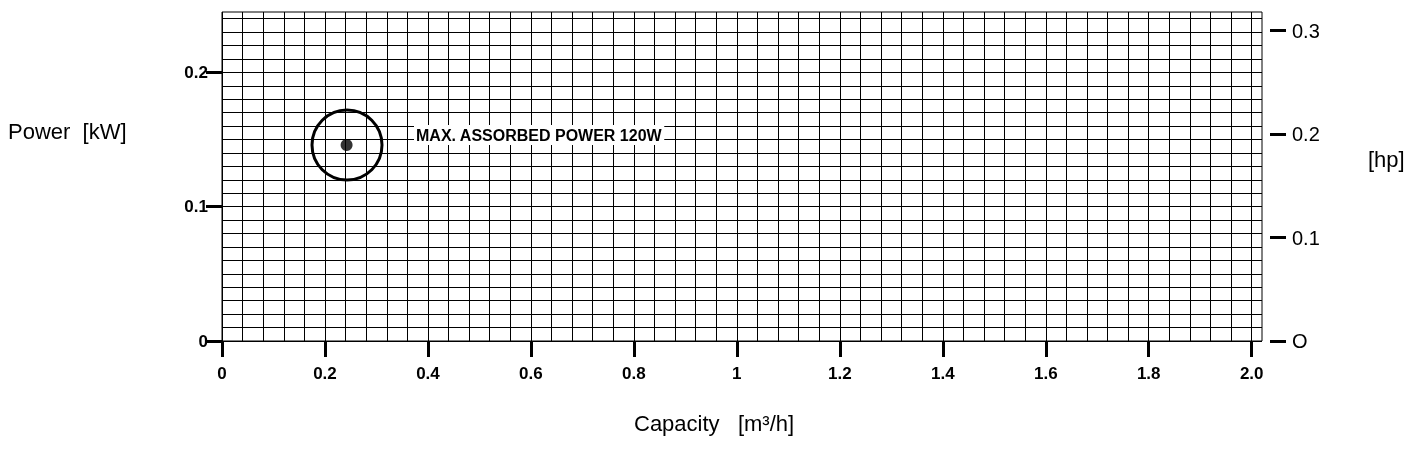 The width and height of the screenshot is (1414, 455). I want to click on y2-axis-title: [hp], so click(1386, 159).